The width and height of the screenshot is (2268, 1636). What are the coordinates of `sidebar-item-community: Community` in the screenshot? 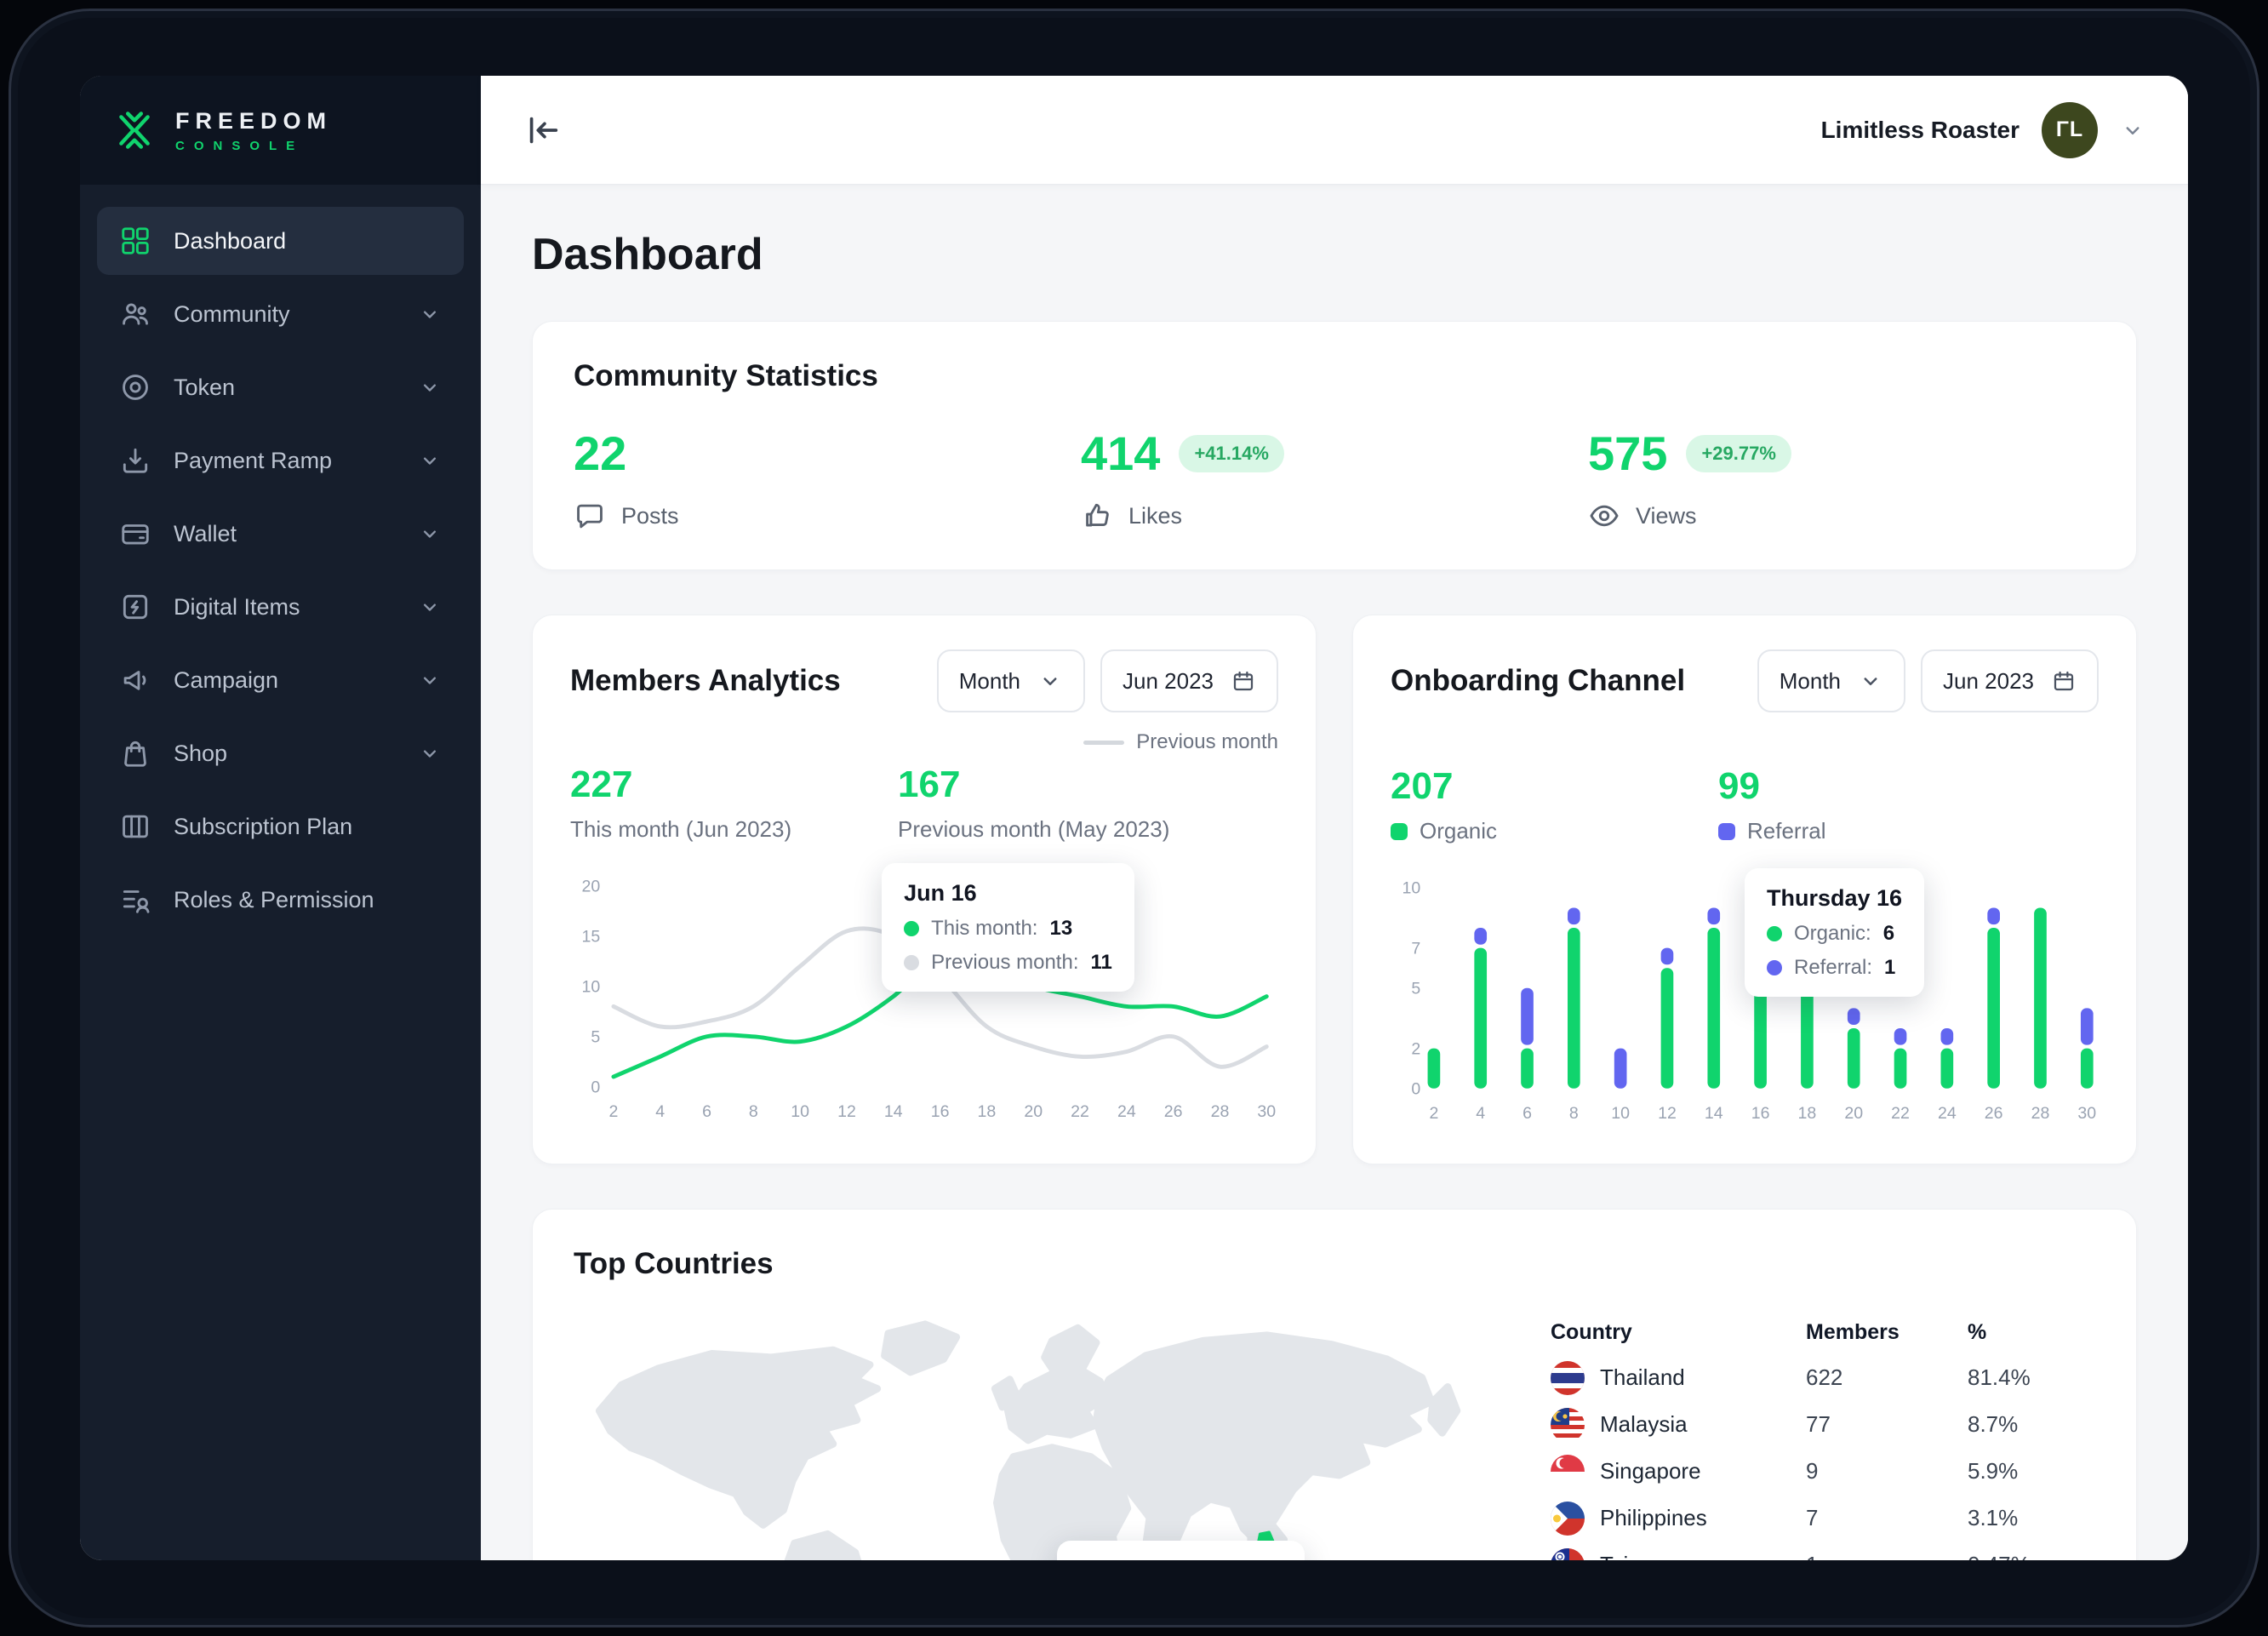 It's located at (280, 314).